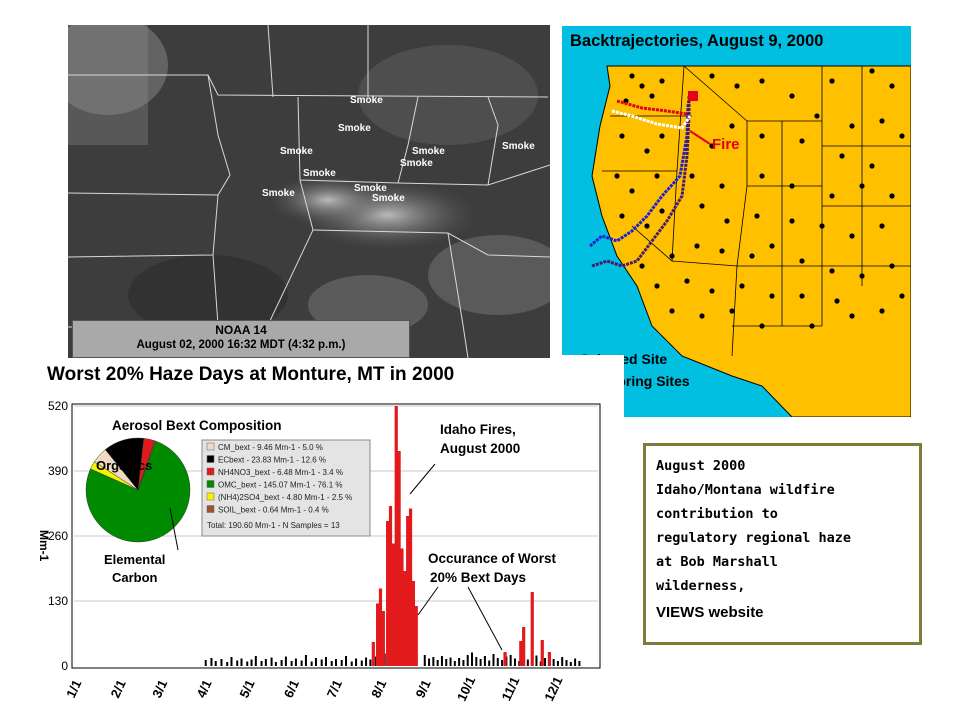 The image size is (960, 720). Describe the element at coordinates (135, 577) in the screenshot. I see `carbon-label: Carbon` at that location.